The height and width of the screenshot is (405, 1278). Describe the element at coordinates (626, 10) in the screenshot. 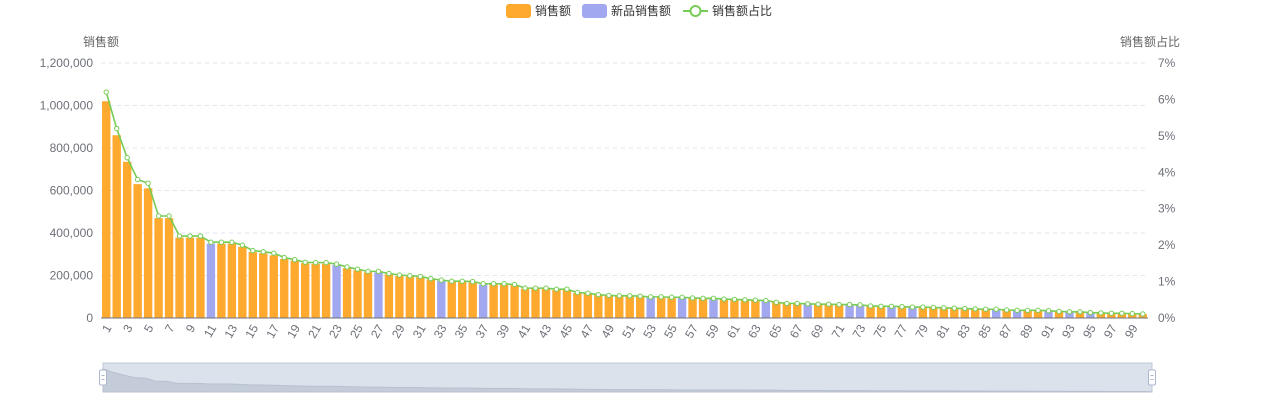

I see `legend-item-new-product-sales: 新品销售额` at that location.